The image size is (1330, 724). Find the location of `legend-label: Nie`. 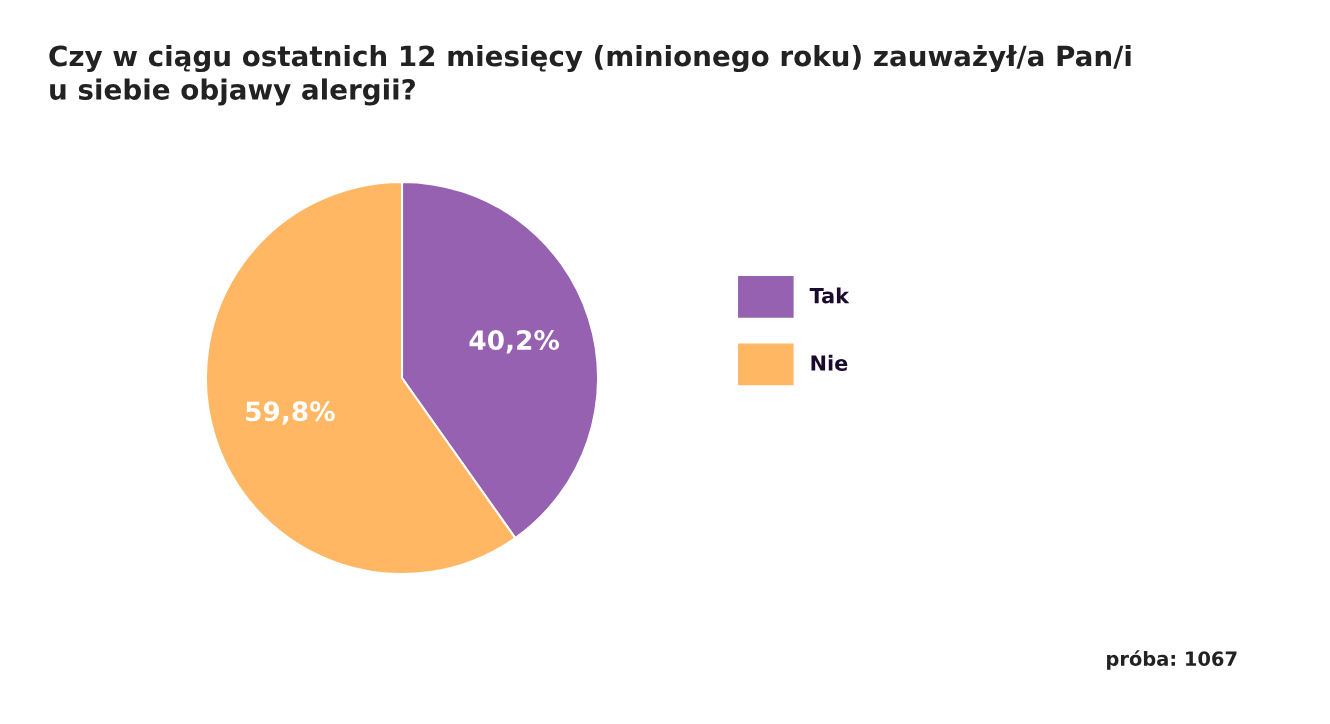

legend-label: Nie is located at coordinates (829, 362).